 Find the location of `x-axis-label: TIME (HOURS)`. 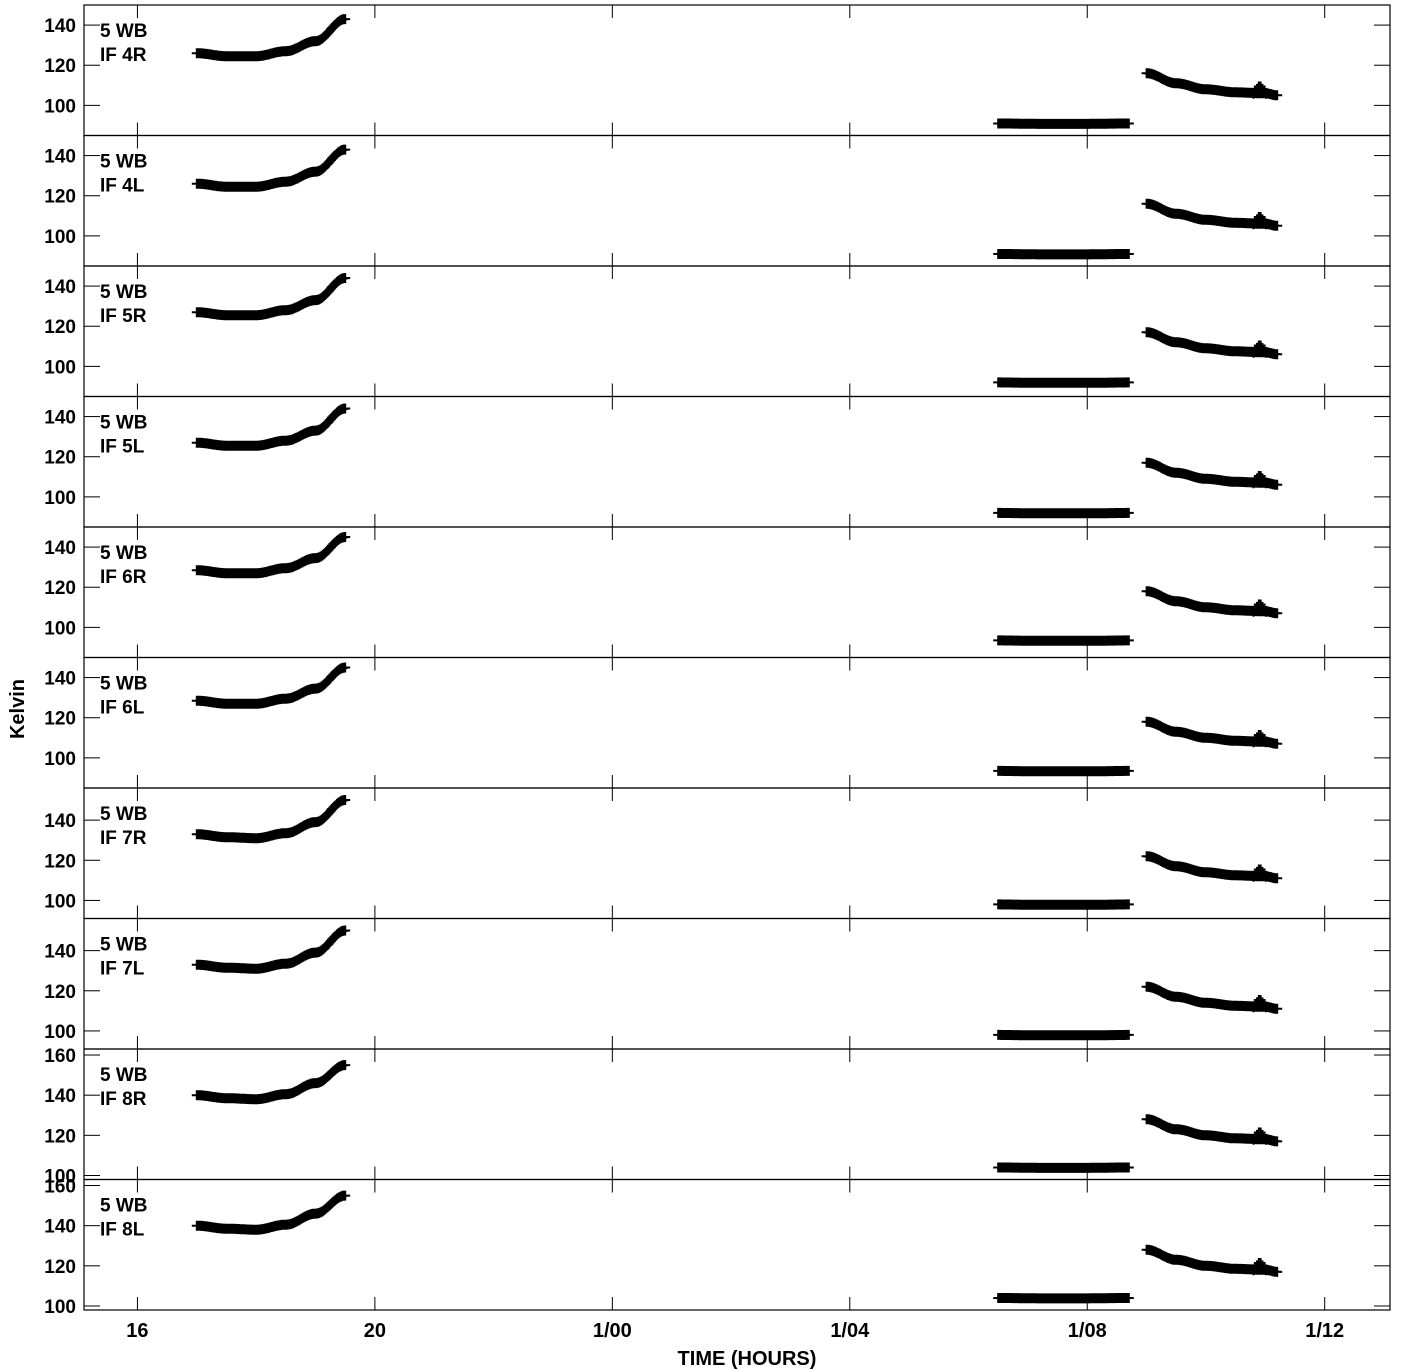

x-axis-label: TIME (HOURS) is located at coordinates (747, 1359).